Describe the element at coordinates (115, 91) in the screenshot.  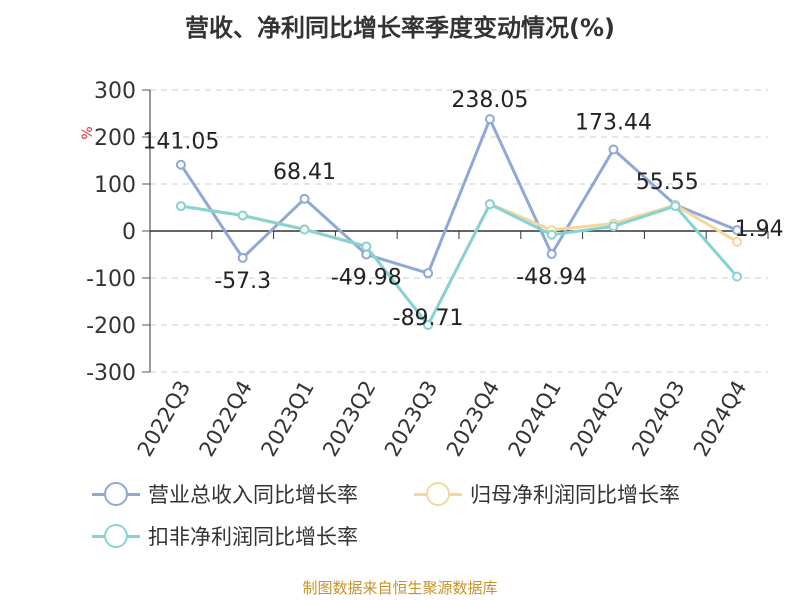
I see `y-tick-label: 300` at that location.